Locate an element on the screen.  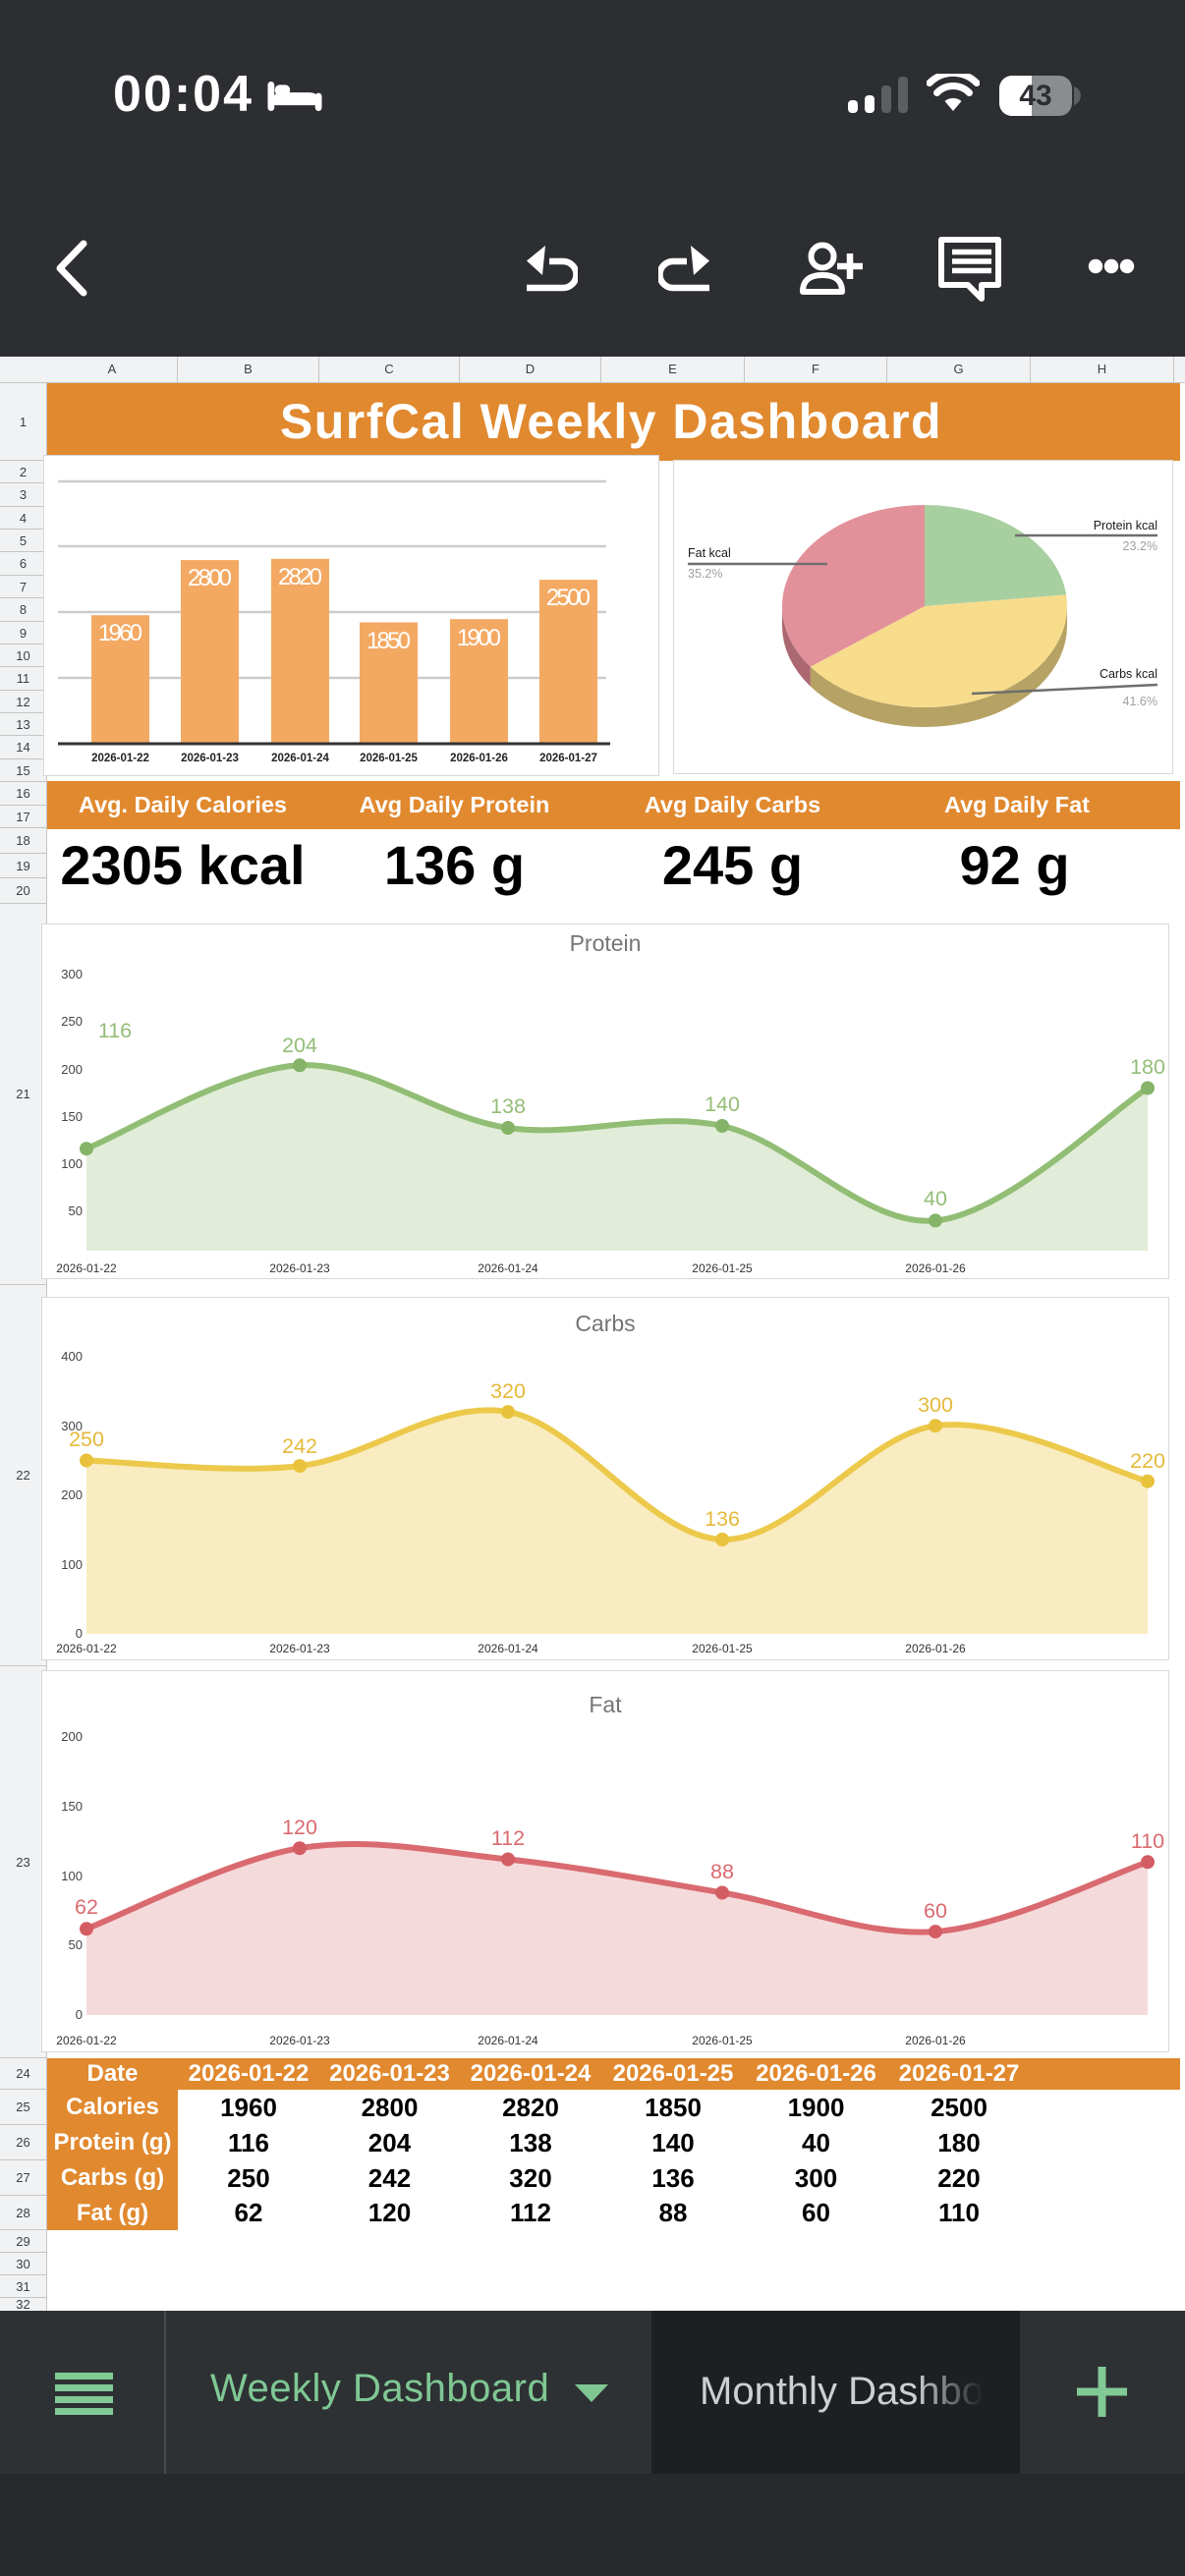
svg-text: 1850 is located at coordinates (389, 641).